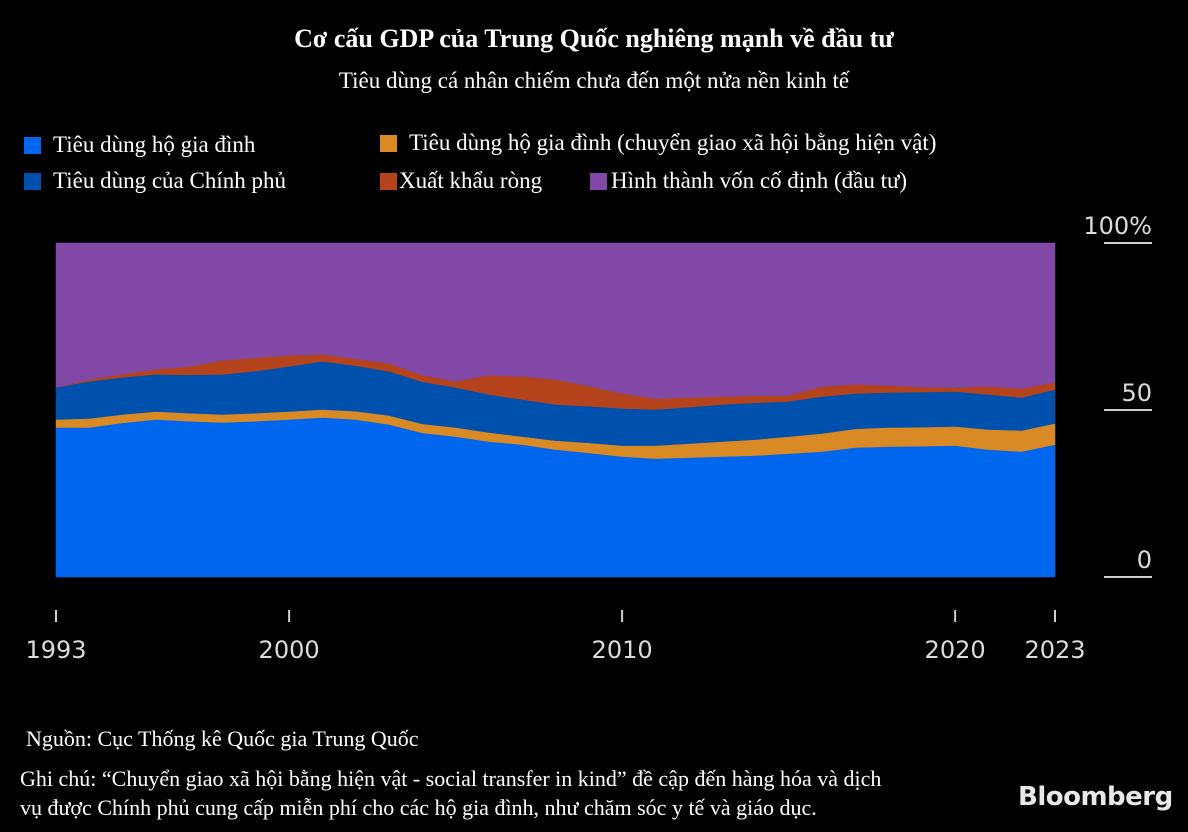  What do you see at coordinates (471, 180) in the screenshot?
I see `legend-label: Xuất khẩu ròng` at bounding box center [471, 180].